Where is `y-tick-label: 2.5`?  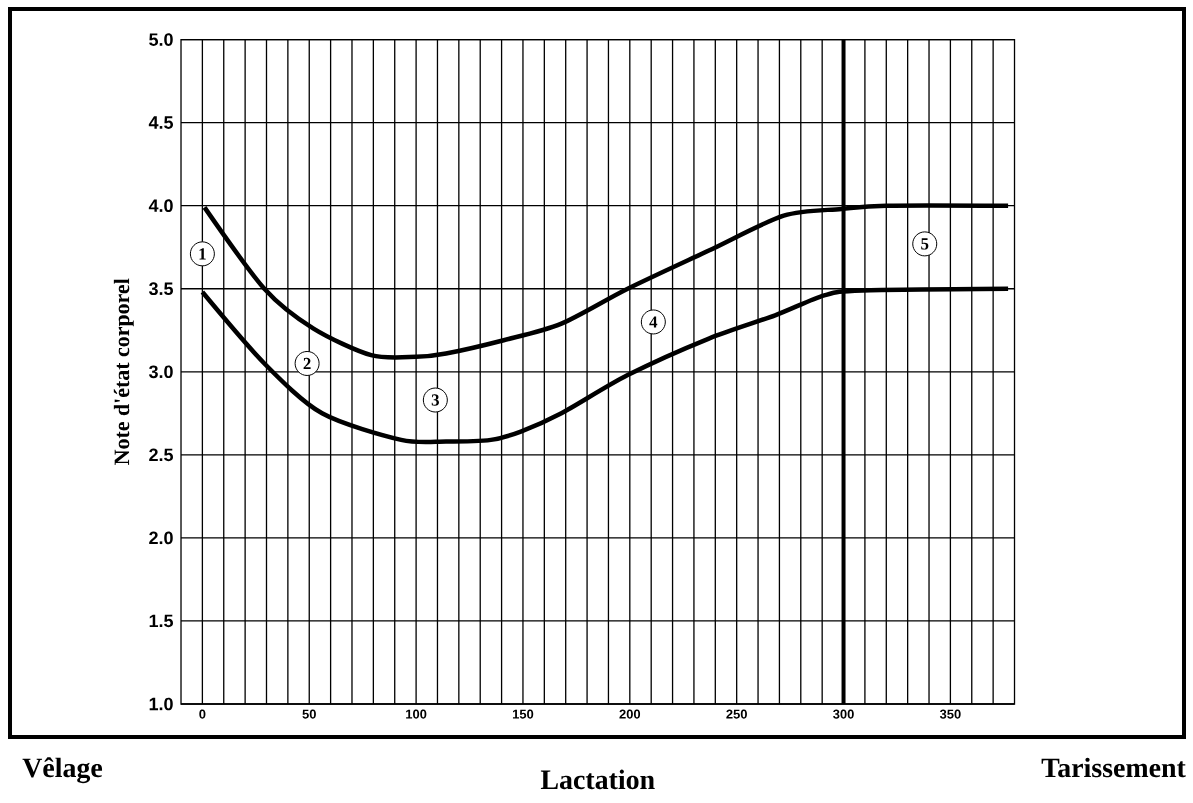
y-tick-label: 2.5 is located at coordinates (161, 455).